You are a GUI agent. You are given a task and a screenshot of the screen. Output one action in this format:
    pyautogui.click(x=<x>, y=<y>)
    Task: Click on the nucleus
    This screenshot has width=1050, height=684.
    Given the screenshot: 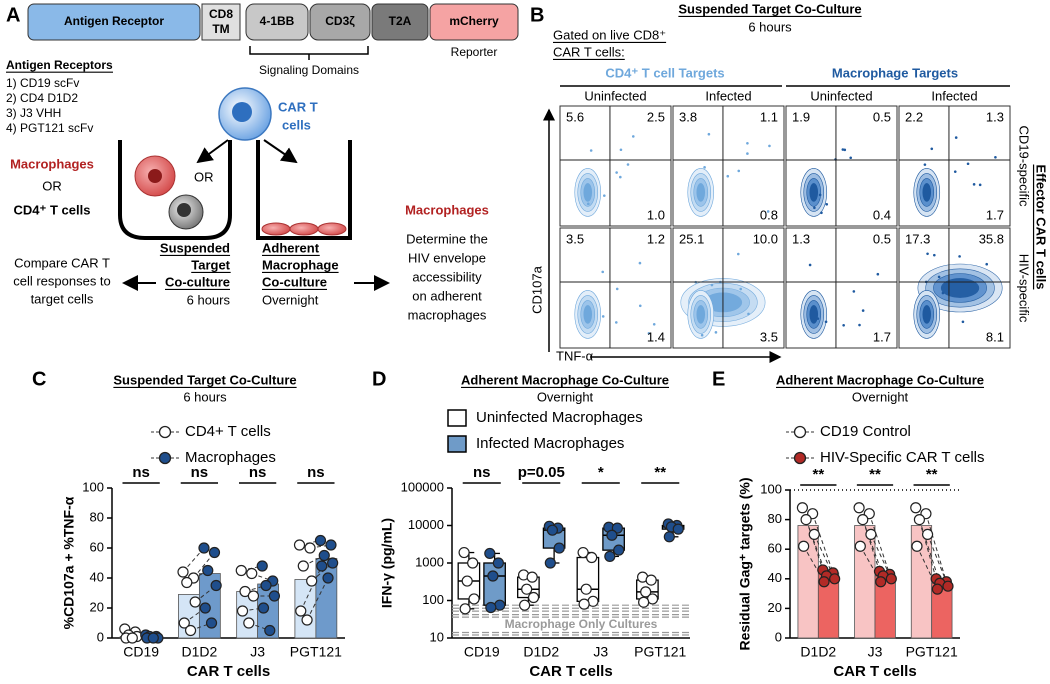 What is the action you would take?
    pyautogui.click(x=242, y=112)
    